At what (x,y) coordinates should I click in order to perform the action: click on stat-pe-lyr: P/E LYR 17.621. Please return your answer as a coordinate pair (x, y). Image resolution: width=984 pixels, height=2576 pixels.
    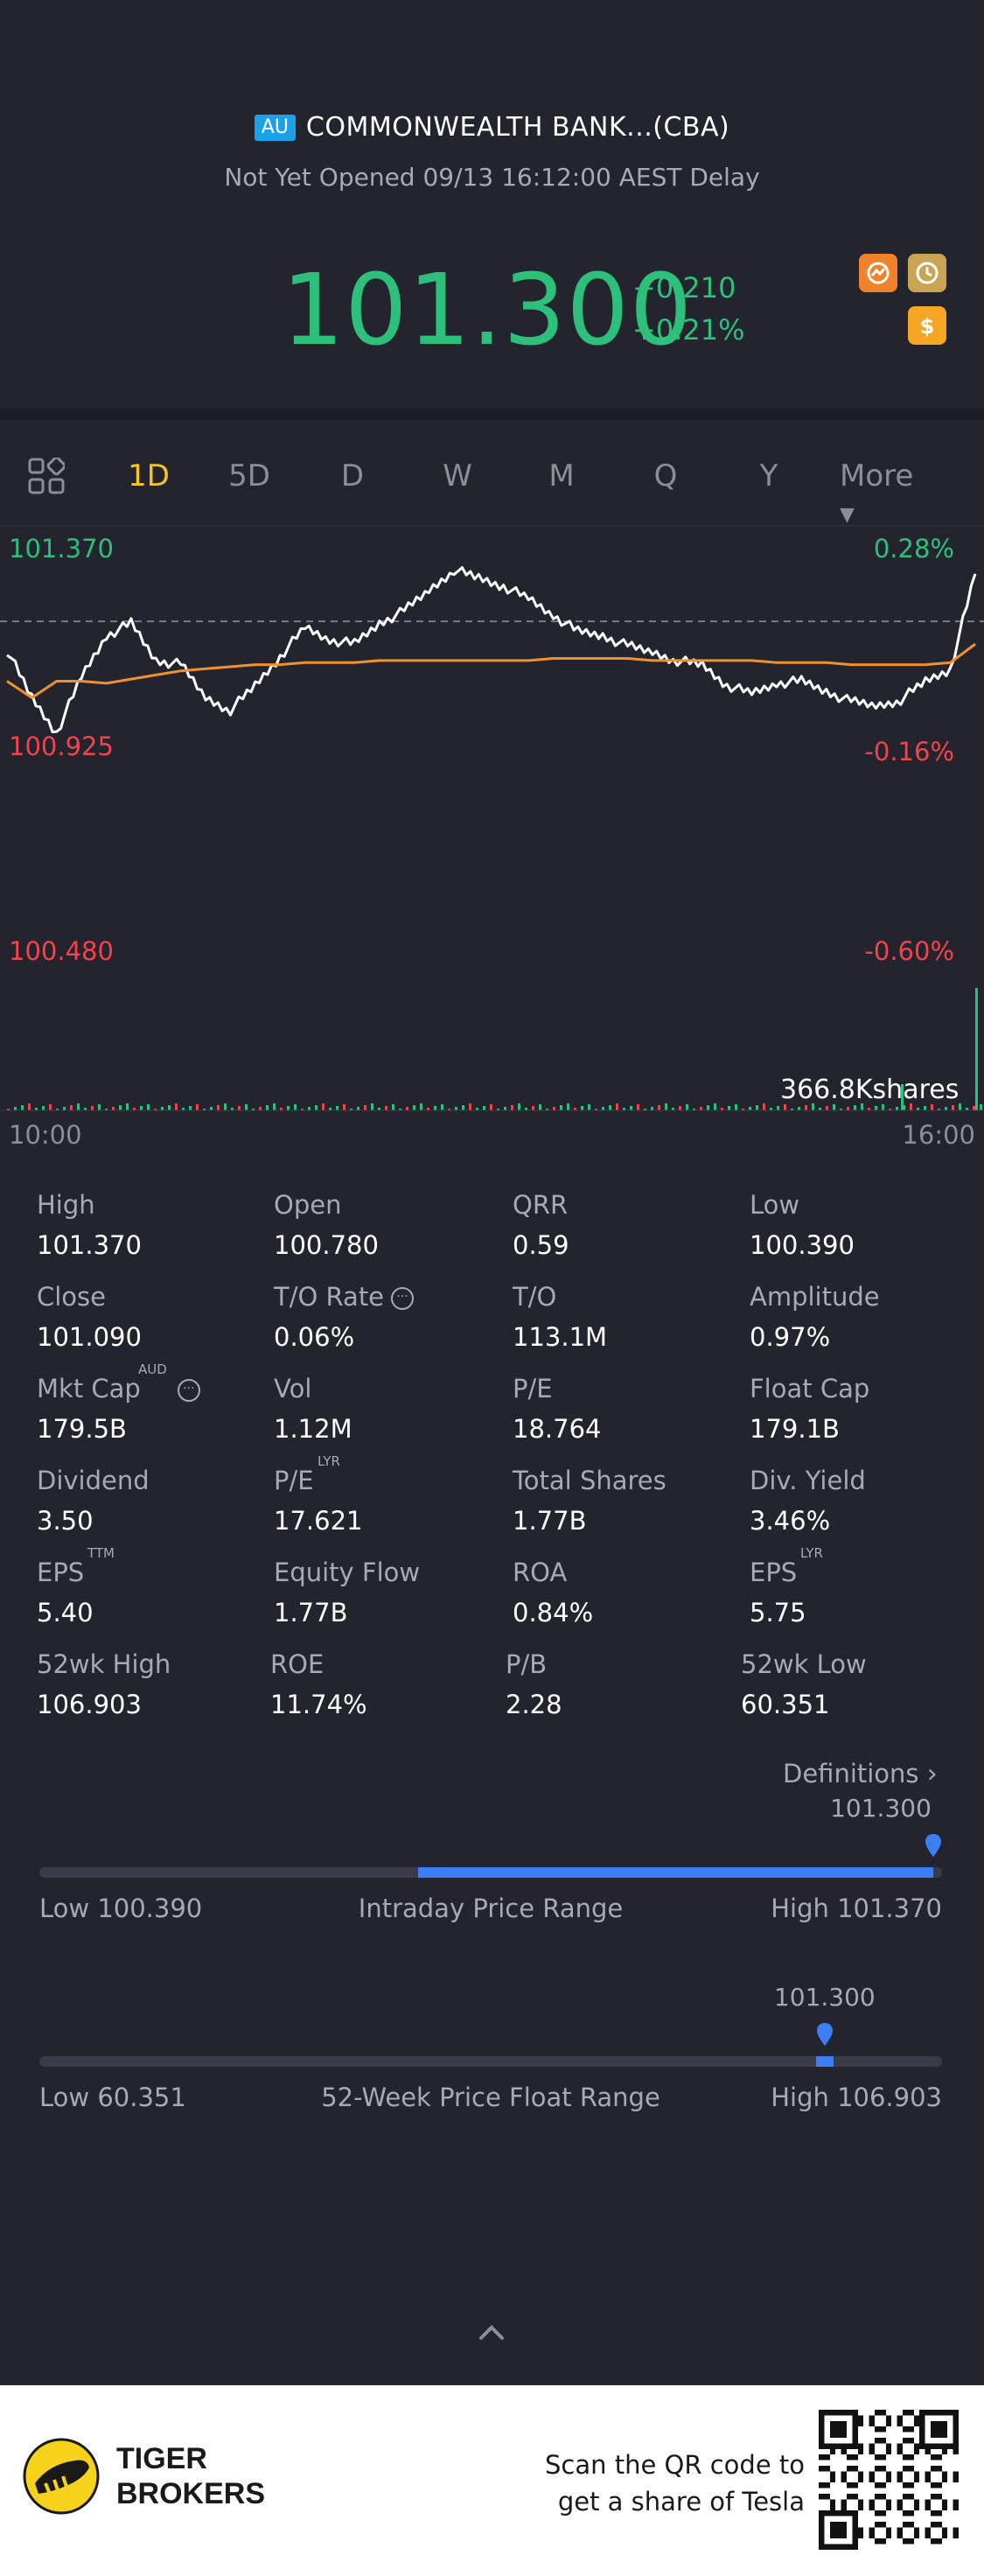
    Looking at the image, I should click on (318, 1494).